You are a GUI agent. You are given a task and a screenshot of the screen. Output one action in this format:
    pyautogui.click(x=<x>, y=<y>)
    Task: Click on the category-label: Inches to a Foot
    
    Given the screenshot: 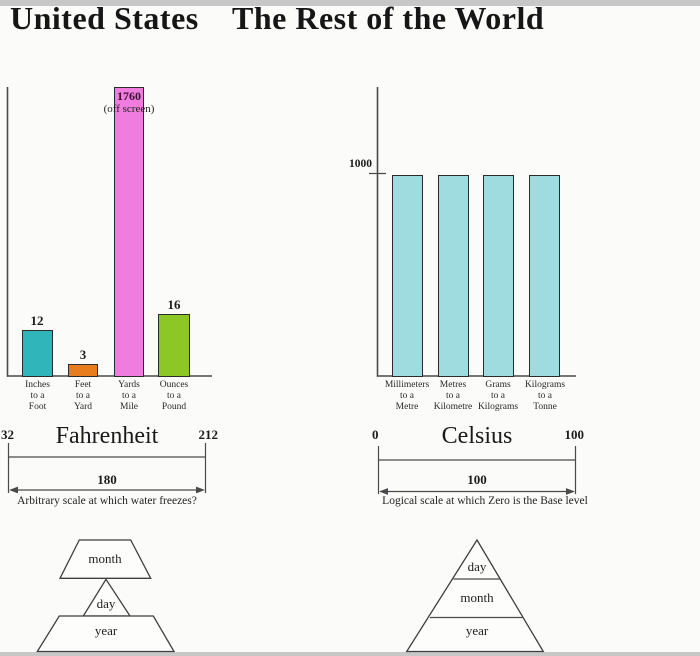 What is the action you would take?
    pyautogui.click(x=37, y=396)
    